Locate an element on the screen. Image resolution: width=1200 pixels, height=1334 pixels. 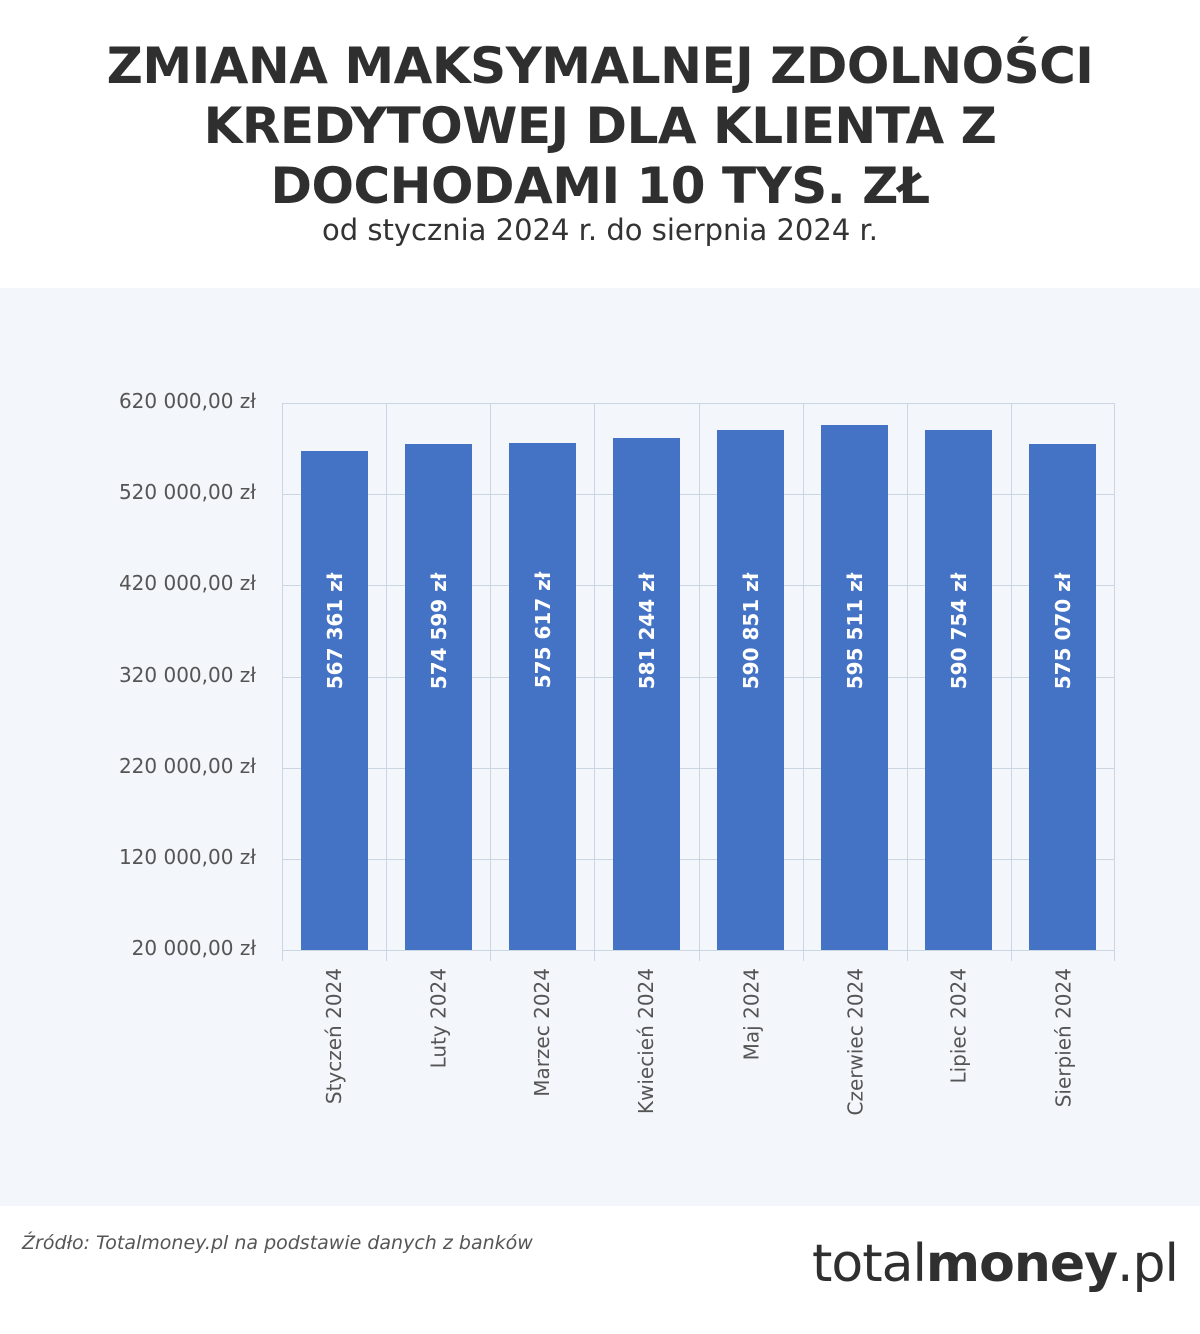
bar: 574 599 zł is located at coordinates (438, 697).